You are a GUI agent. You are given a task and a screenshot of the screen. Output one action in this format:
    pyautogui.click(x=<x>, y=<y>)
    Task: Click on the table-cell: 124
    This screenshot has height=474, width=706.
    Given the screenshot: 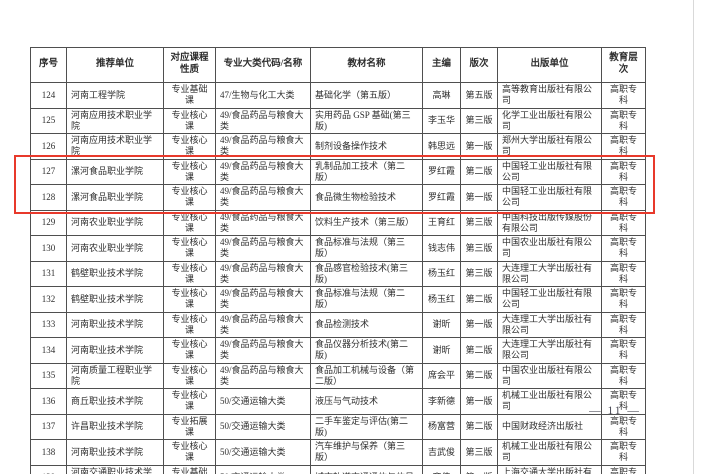 What is the action you would take?
    pyautogui.click(x=48, y=95)
    